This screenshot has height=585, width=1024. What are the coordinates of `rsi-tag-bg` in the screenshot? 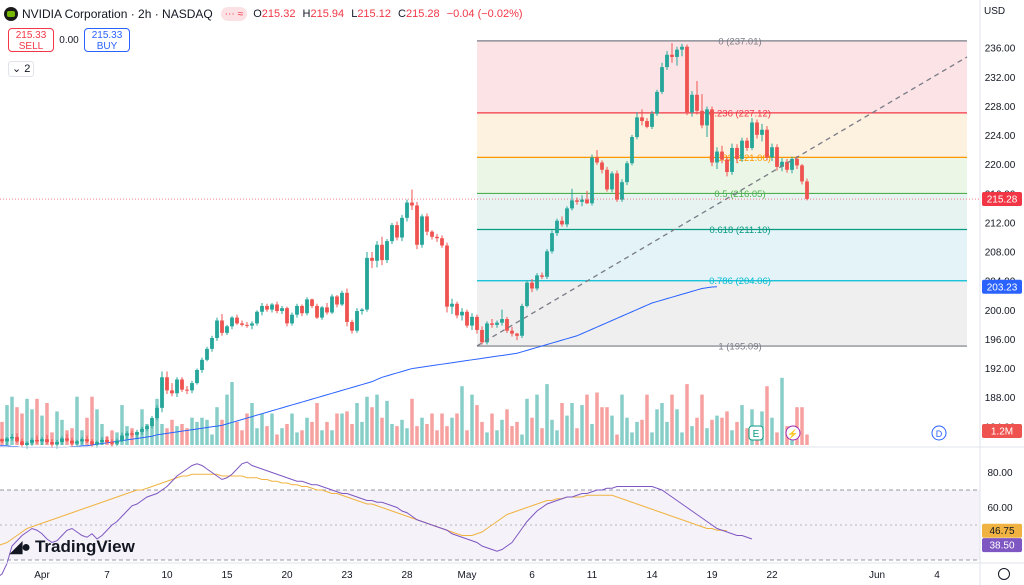 It's located at (1002, 545).